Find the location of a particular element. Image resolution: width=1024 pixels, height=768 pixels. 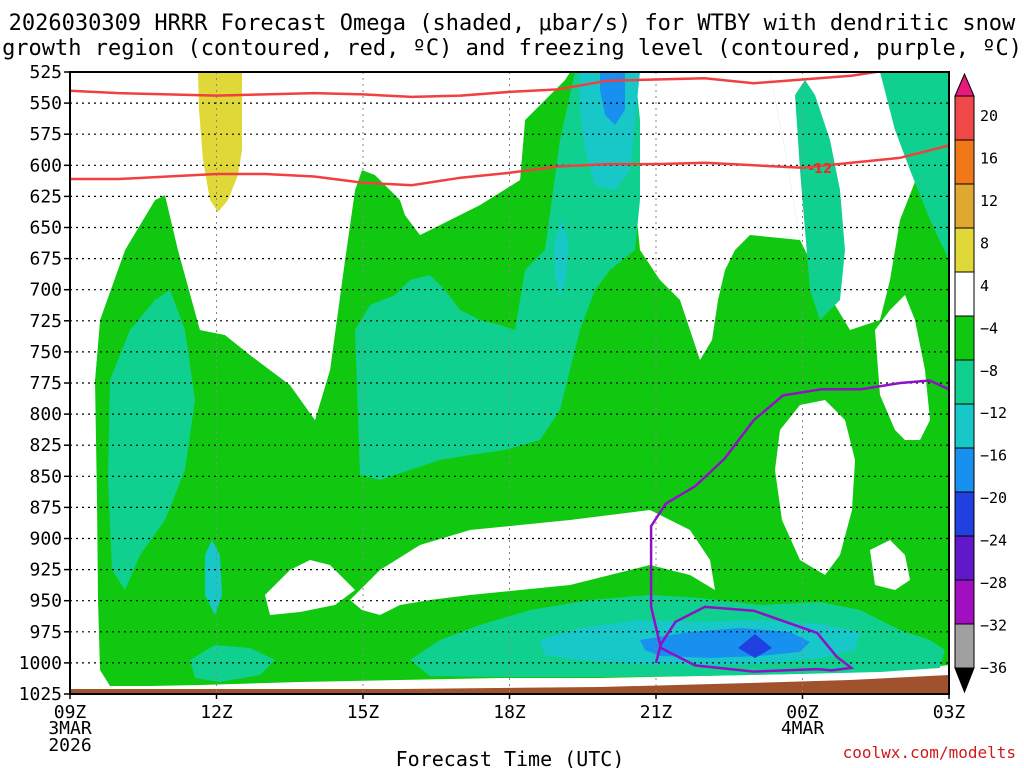

colorbar-tick-label: −16 is located at coordinates (993, 456).